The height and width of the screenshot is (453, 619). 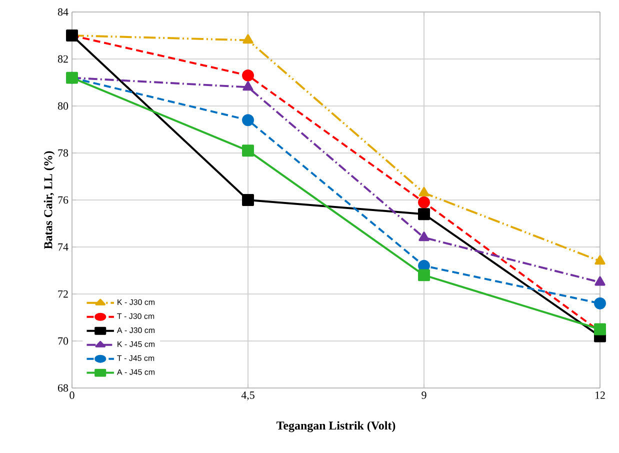 I want to click on y-axis-title: Batas Cair, LL (%), so click(x=49, y=200).